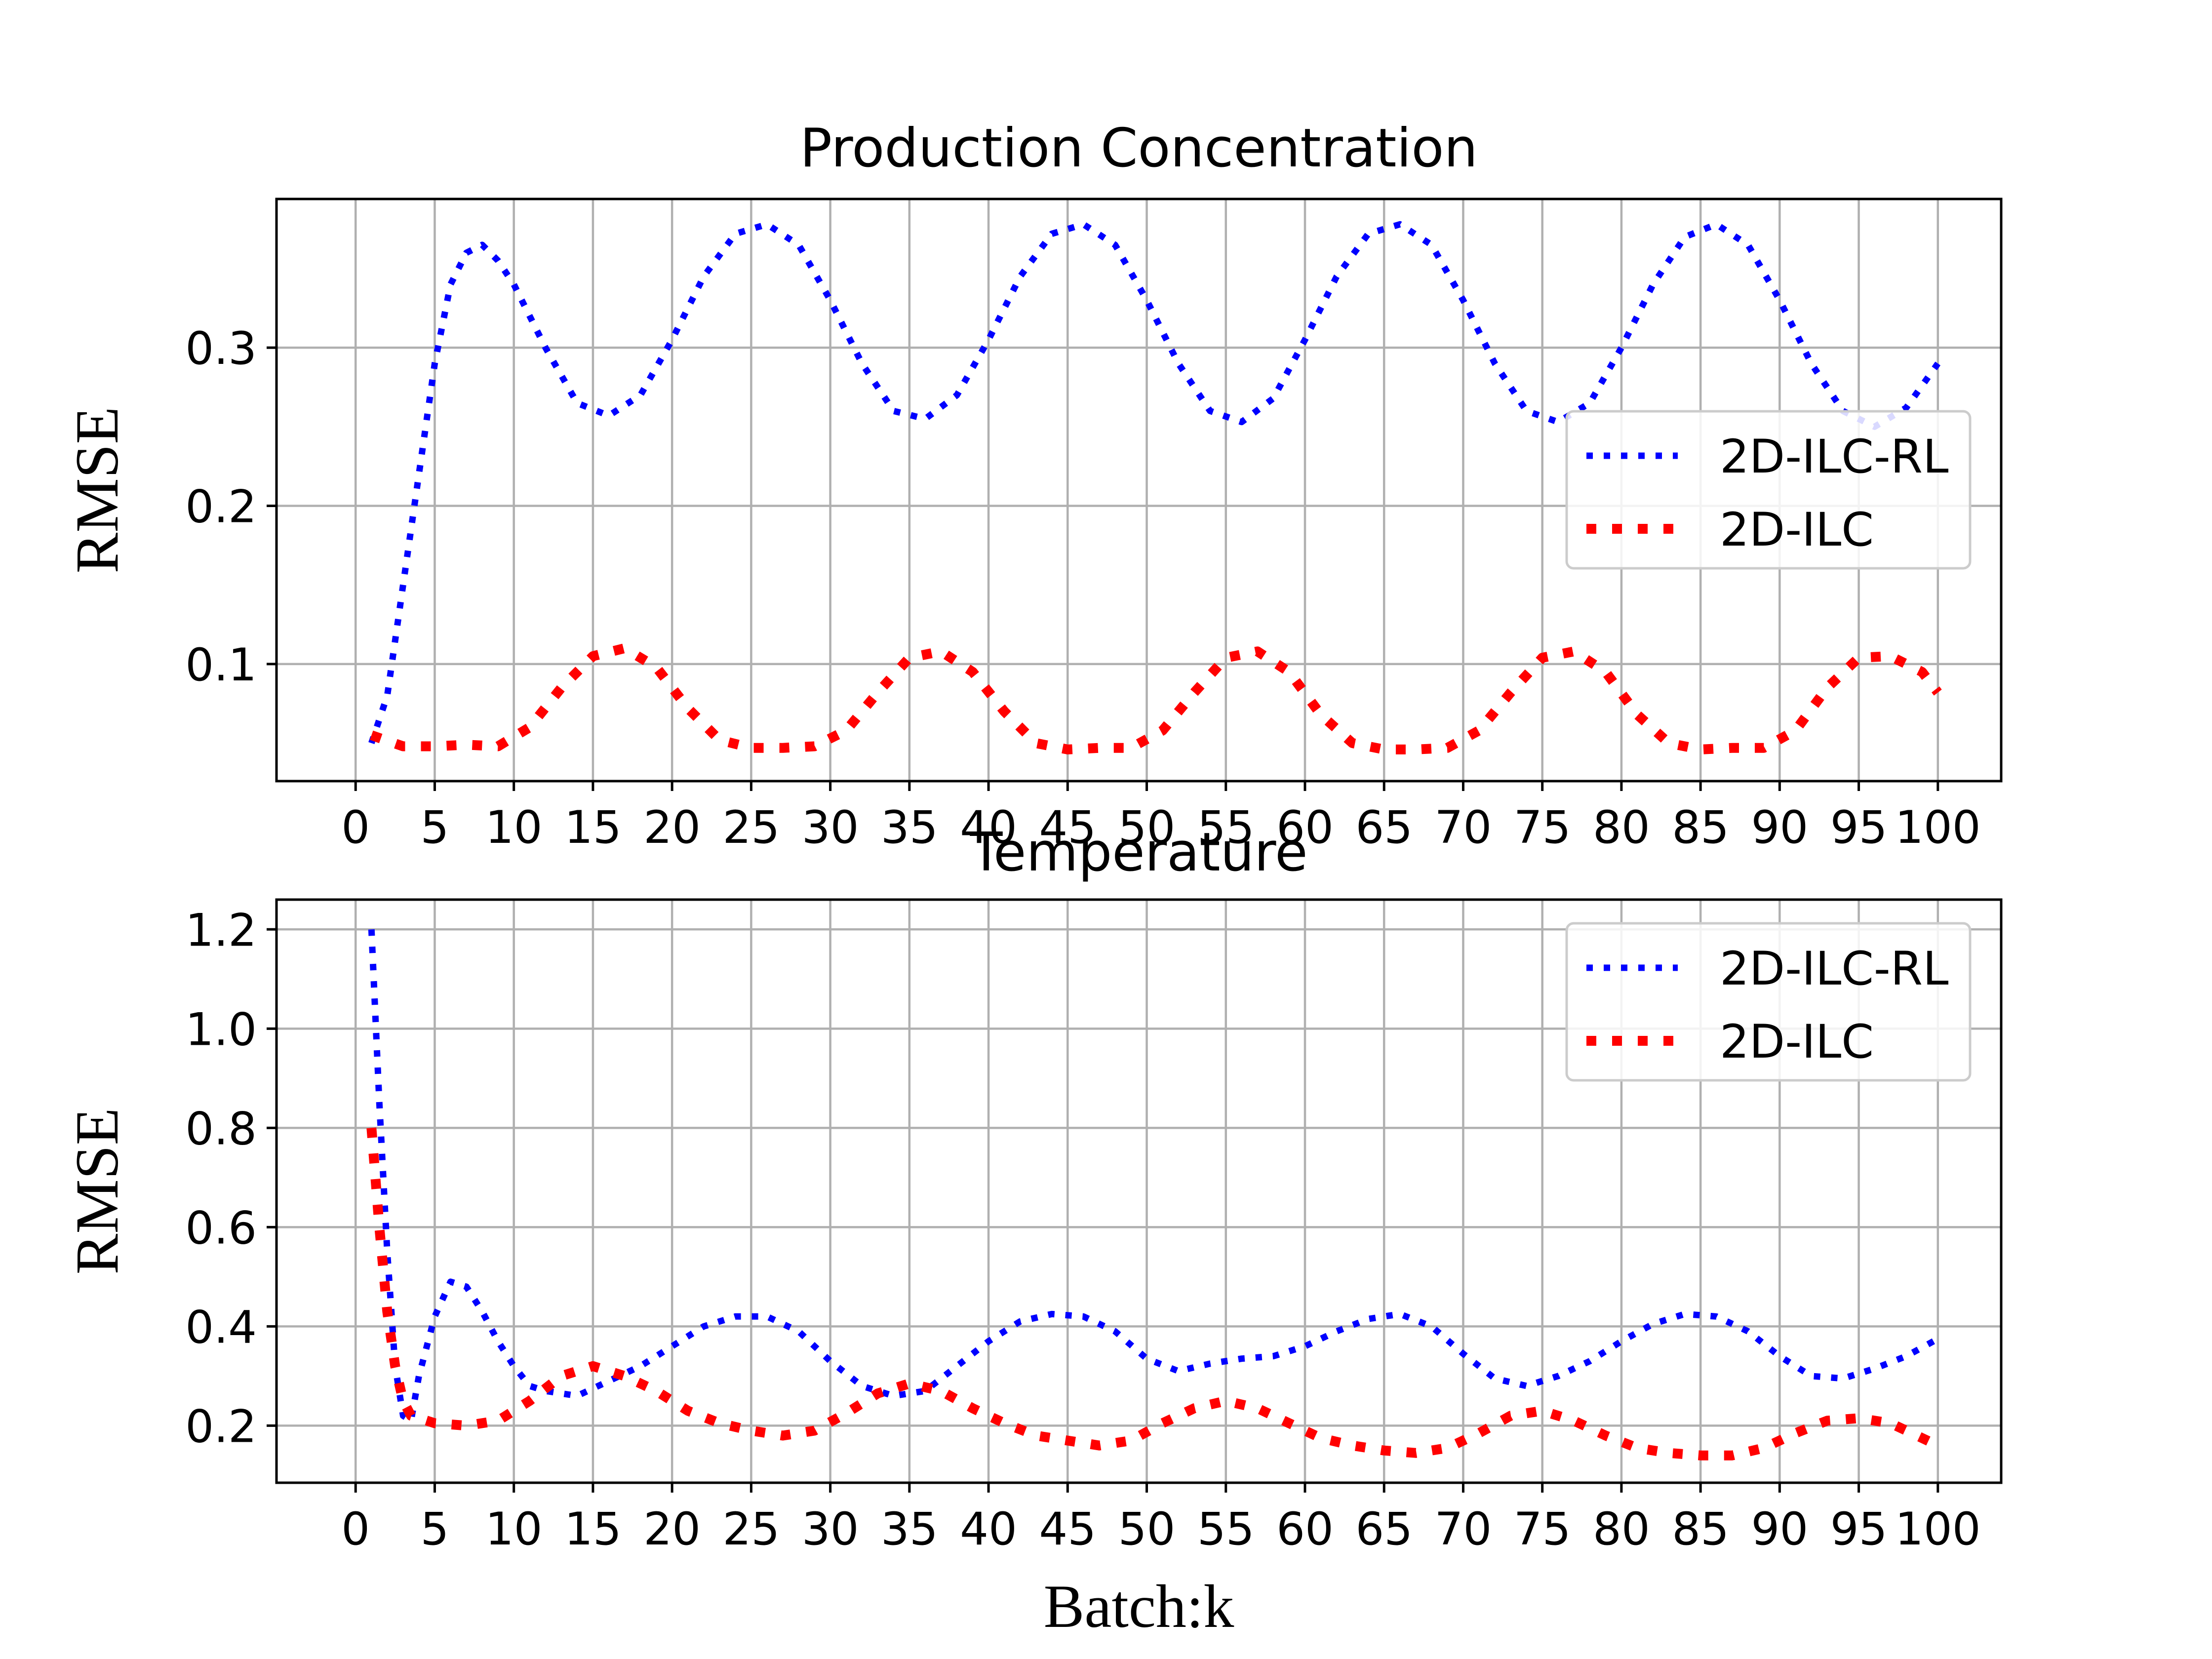  Describe the element at coordinates (221, 349) in the screenshot. I see `y-tick-label: 0.3` at that location.